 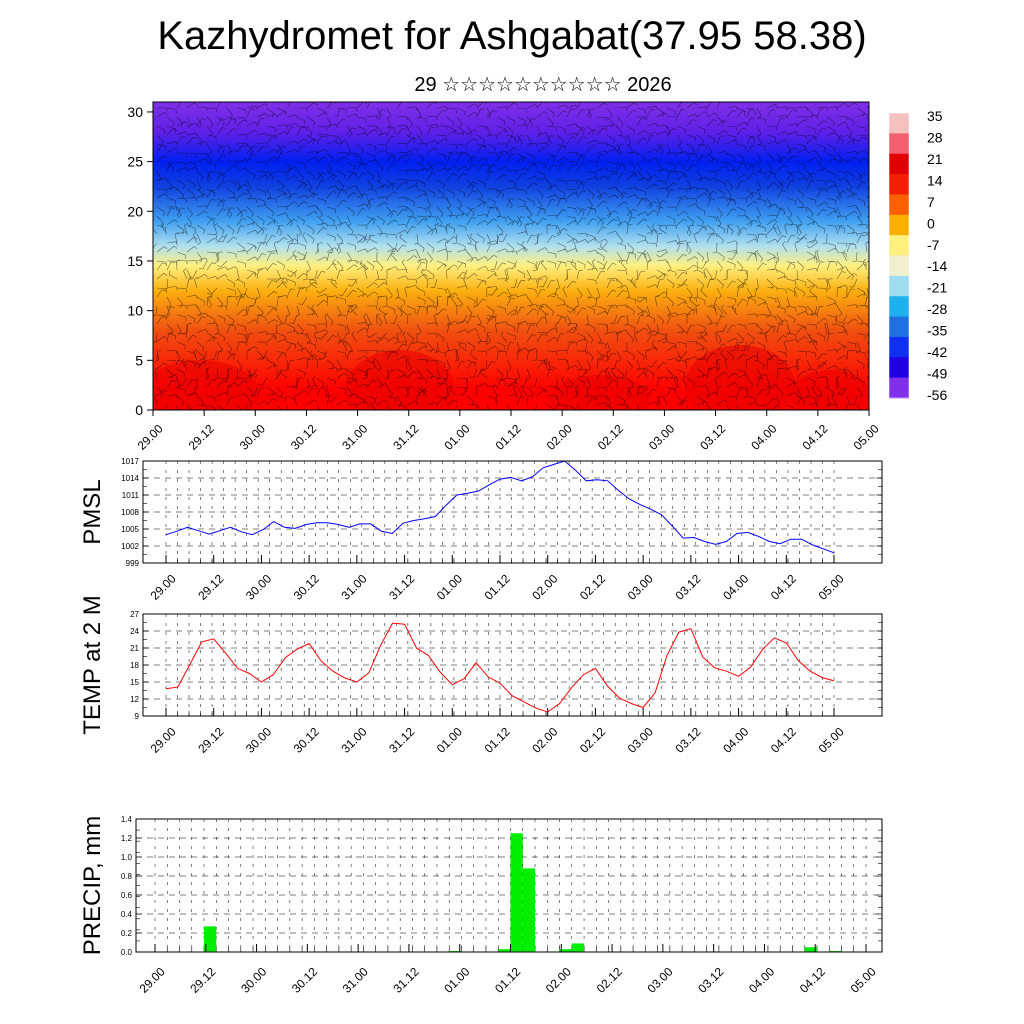 What do you see at coordinates (931, 202) in the screenshot?
I see `colorbar-label: 7` at bounding box center [931, 202].